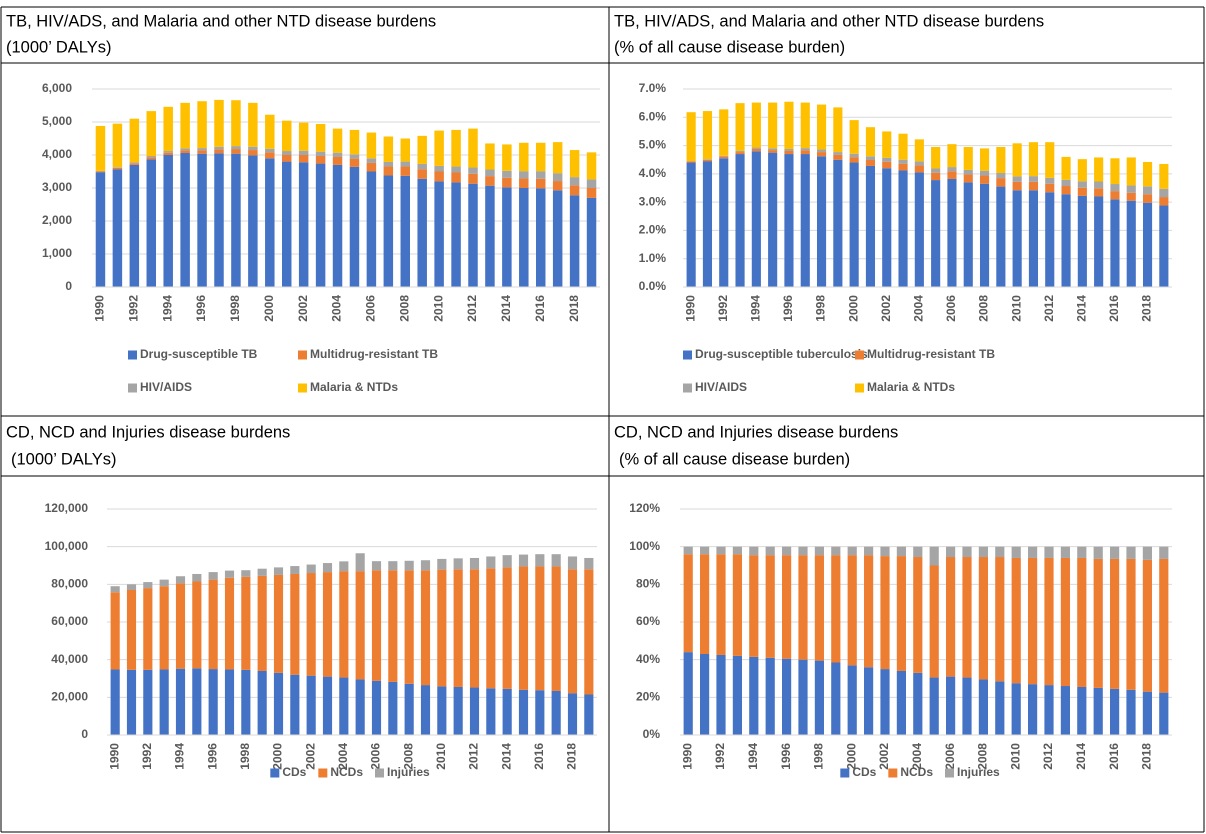  Describe the element at coordinates (653, 116) in the screenshot. I see `y-tick-label: 6.0%` at that location.